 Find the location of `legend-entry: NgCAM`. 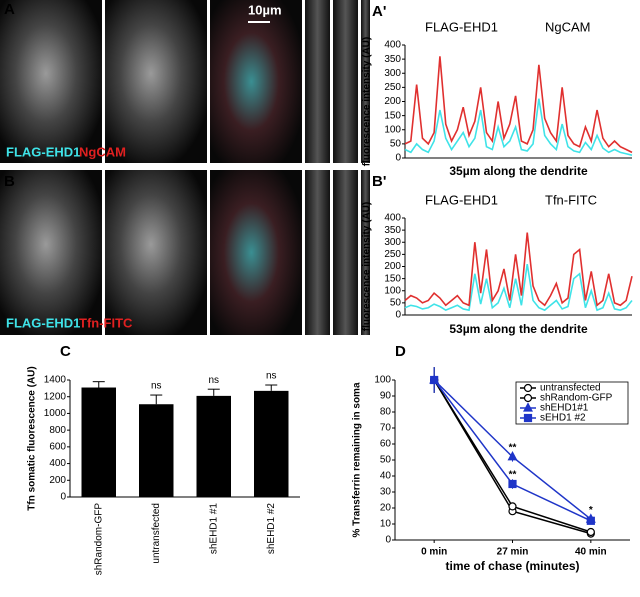

legend-entry: NgCAM is located at coordinates (568, 26).